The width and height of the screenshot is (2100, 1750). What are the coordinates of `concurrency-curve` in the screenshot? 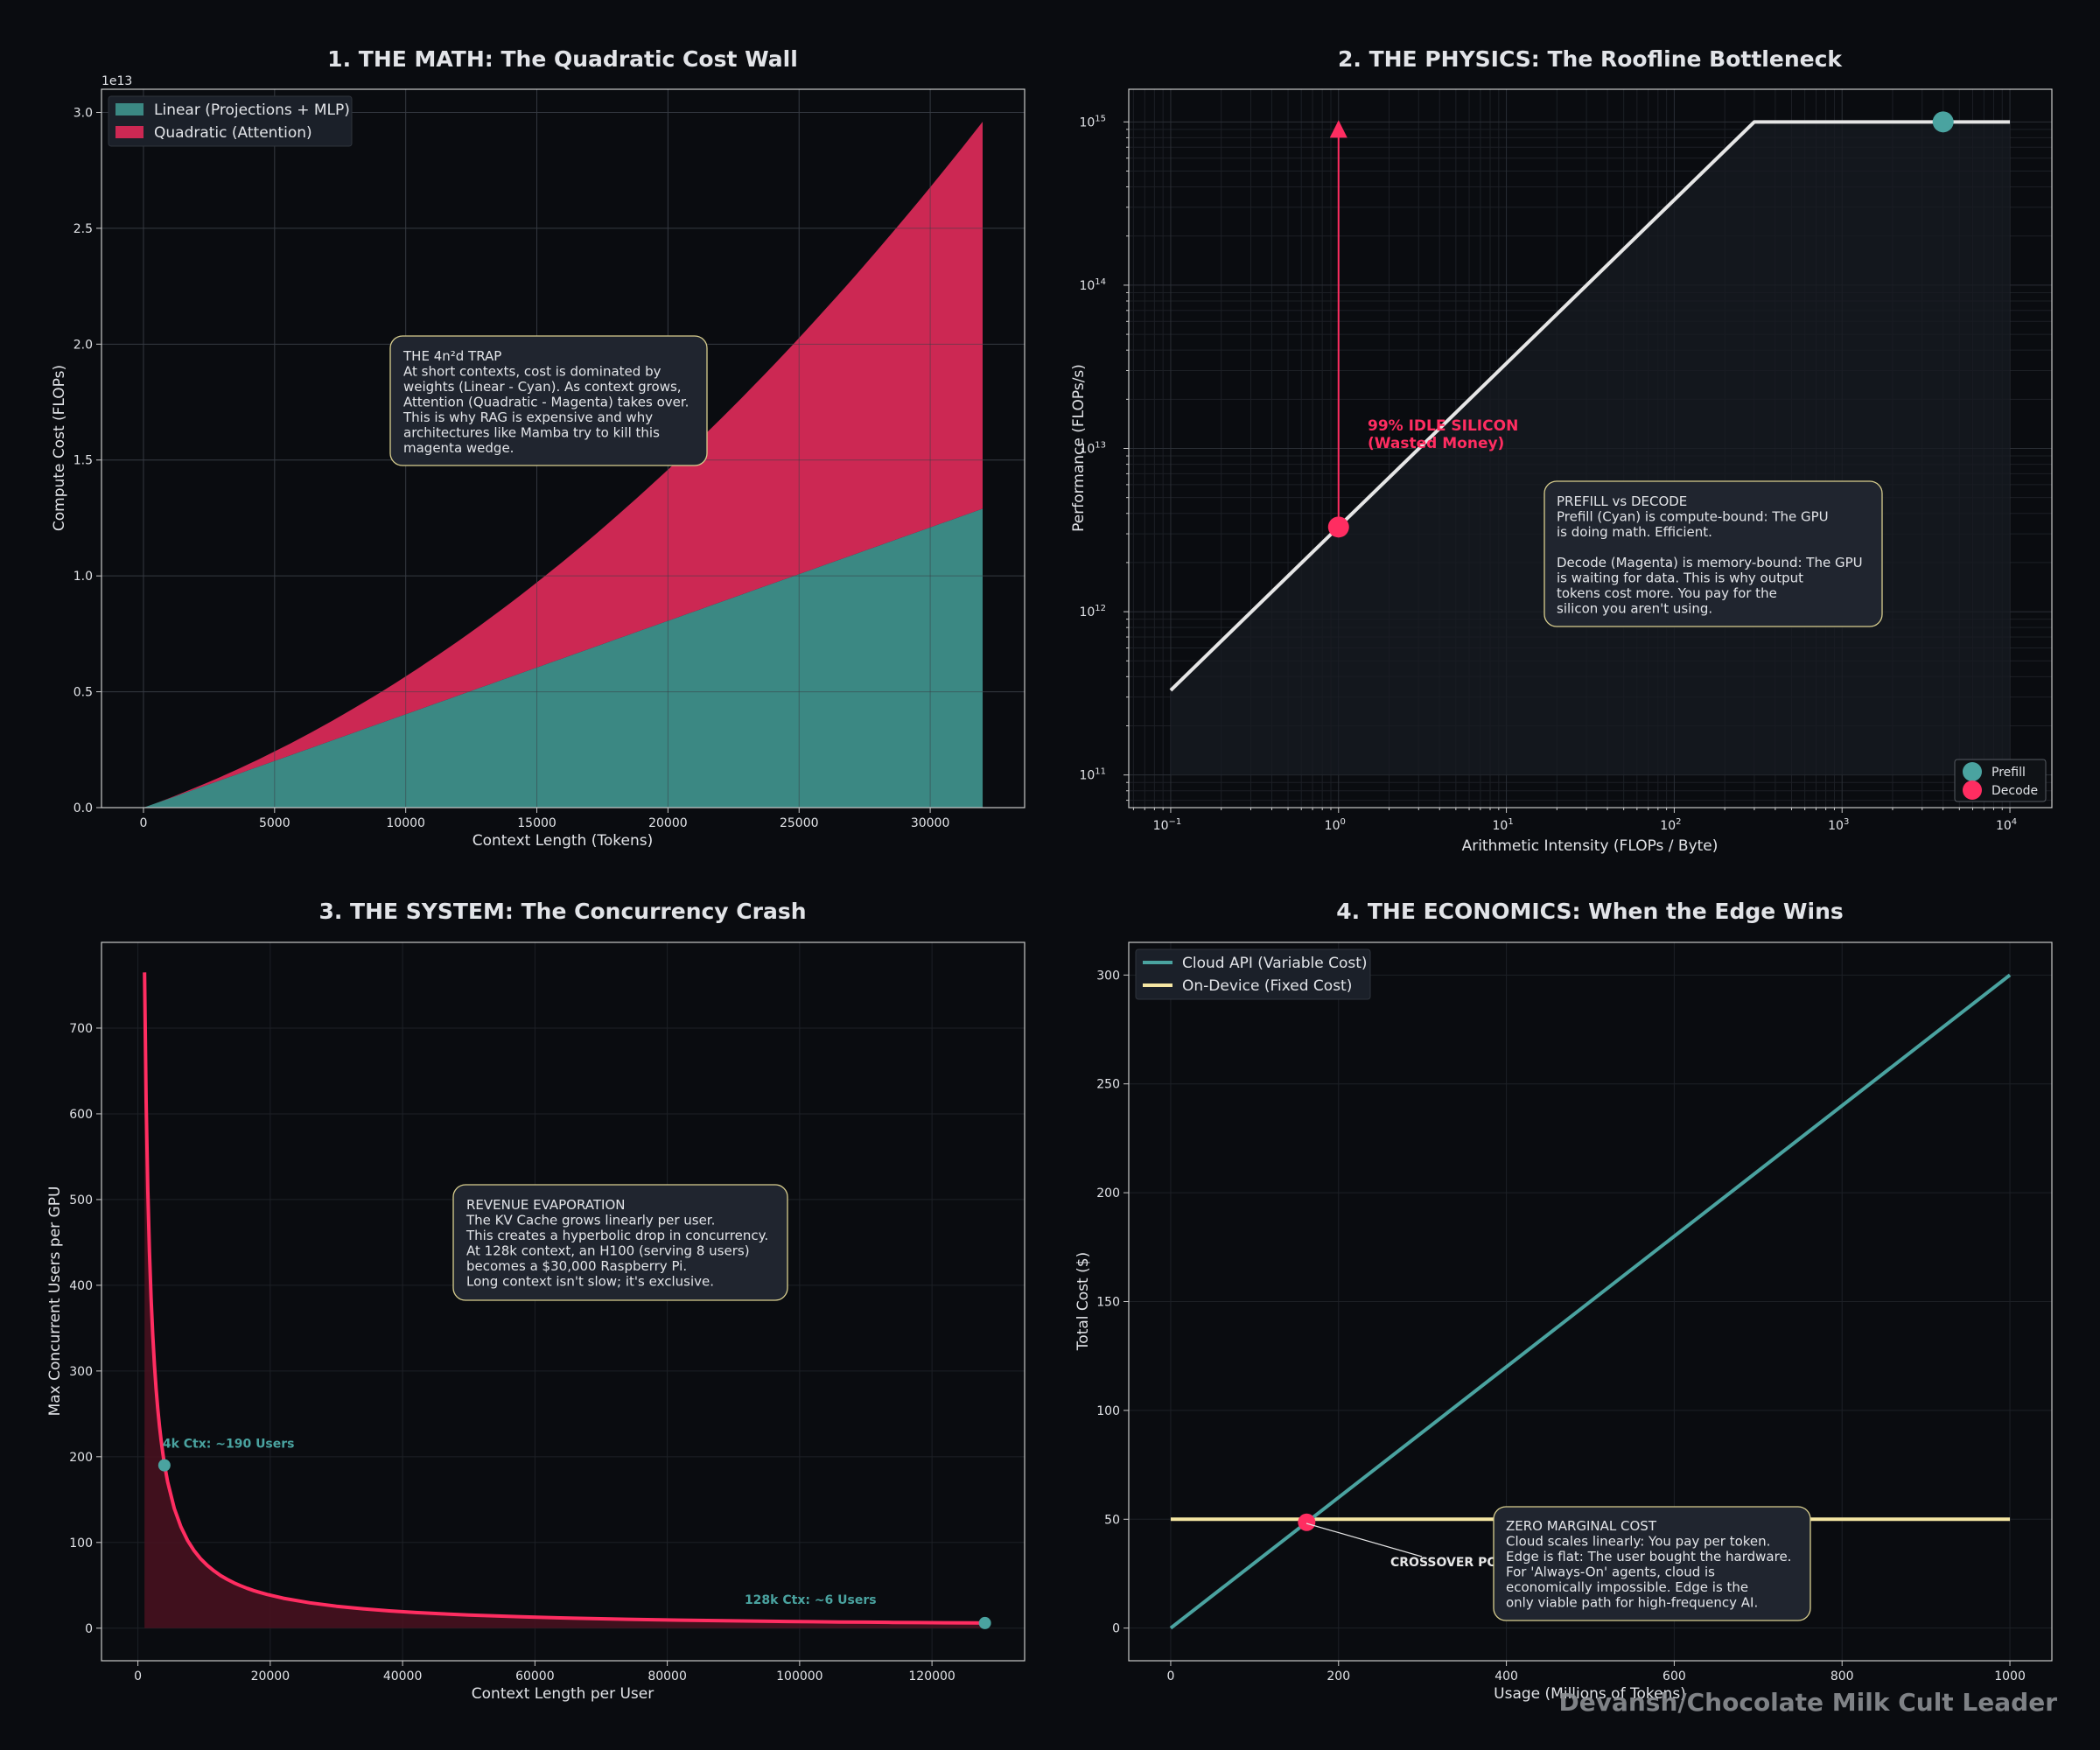 It's located at (564, 1298).